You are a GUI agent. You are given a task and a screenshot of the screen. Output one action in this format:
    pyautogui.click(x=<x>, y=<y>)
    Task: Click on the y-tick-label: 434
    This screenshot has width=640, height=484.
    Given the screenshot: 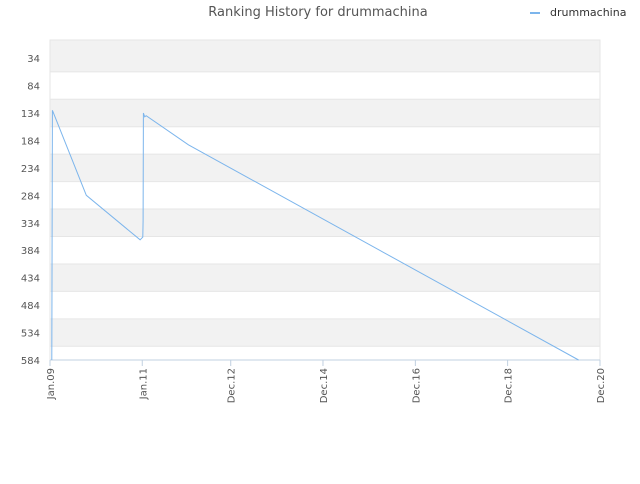 What is the action you would take?
    pyautogui.click(x=30, y=279)
    